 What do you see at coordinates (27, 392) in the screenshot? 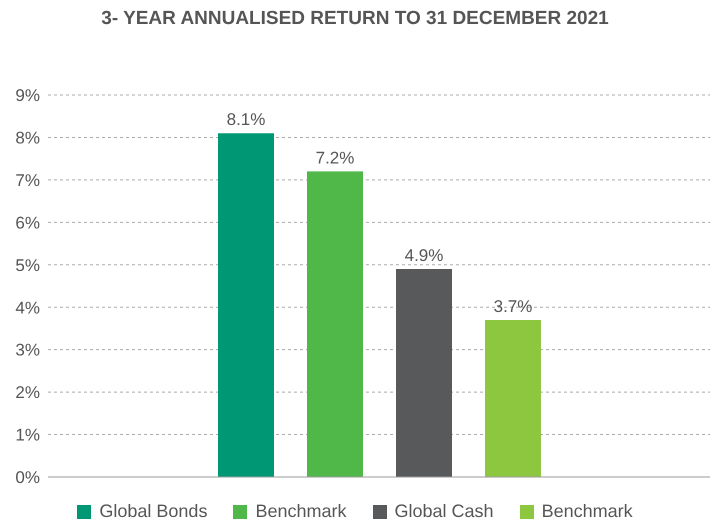
I see `y-tick-label: 2%` at bounding box center [27, 392].